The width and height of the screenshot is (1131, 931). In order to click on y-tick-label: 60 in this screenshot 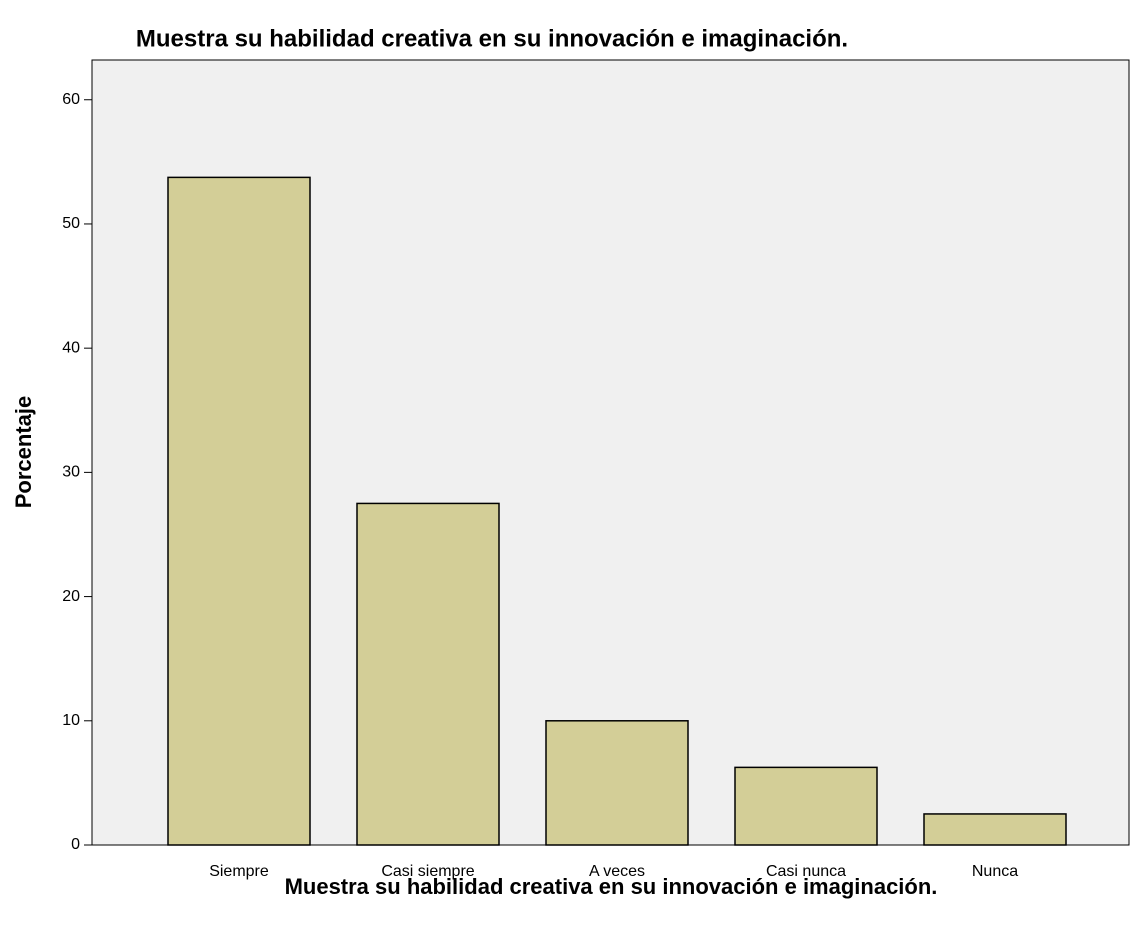, I will do `click(71, 99)`.